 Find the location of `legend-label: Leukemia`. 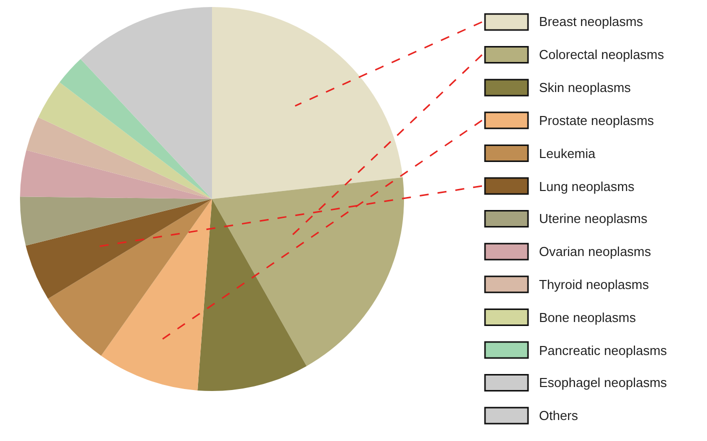

legend-label: Leukemia is located at coordinates (567, 153).